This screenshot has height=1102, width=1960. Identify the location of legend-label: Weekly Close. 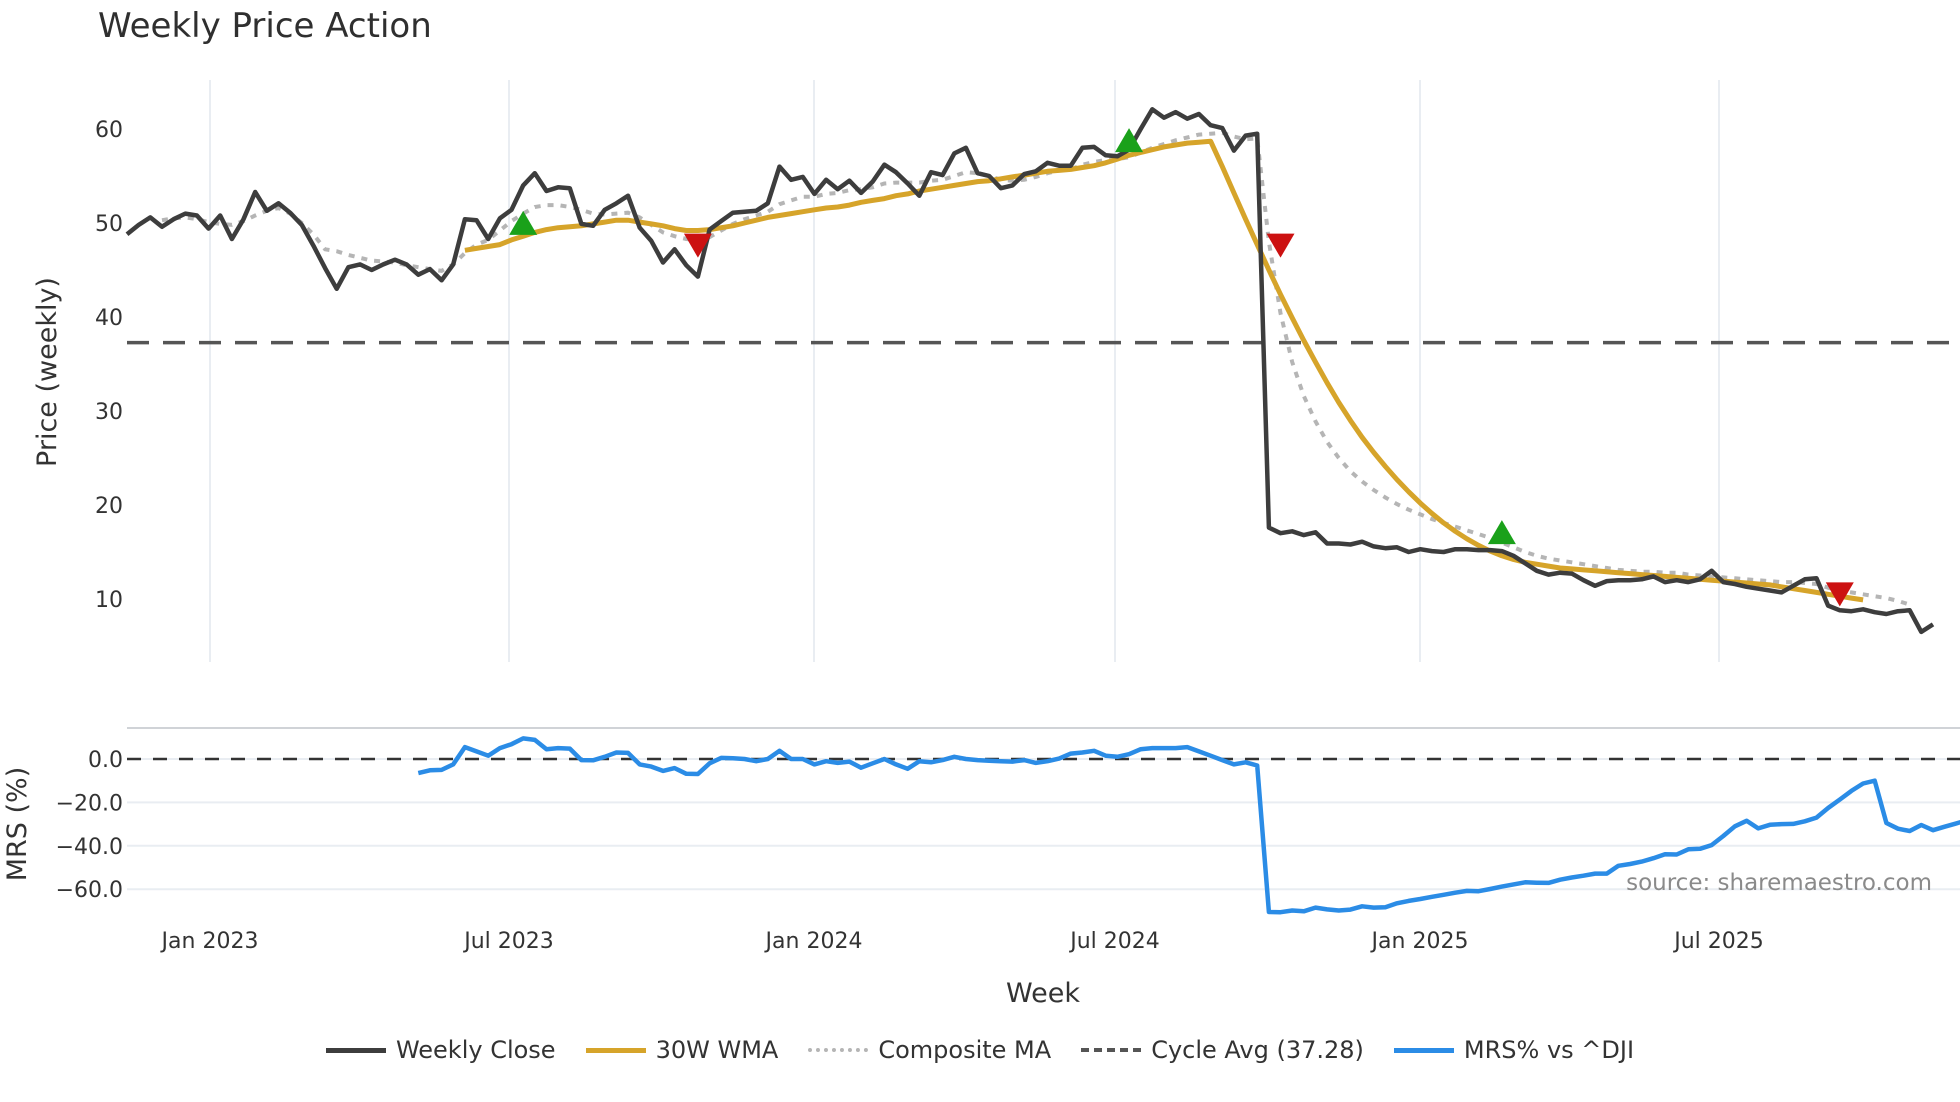
(475, 1050).